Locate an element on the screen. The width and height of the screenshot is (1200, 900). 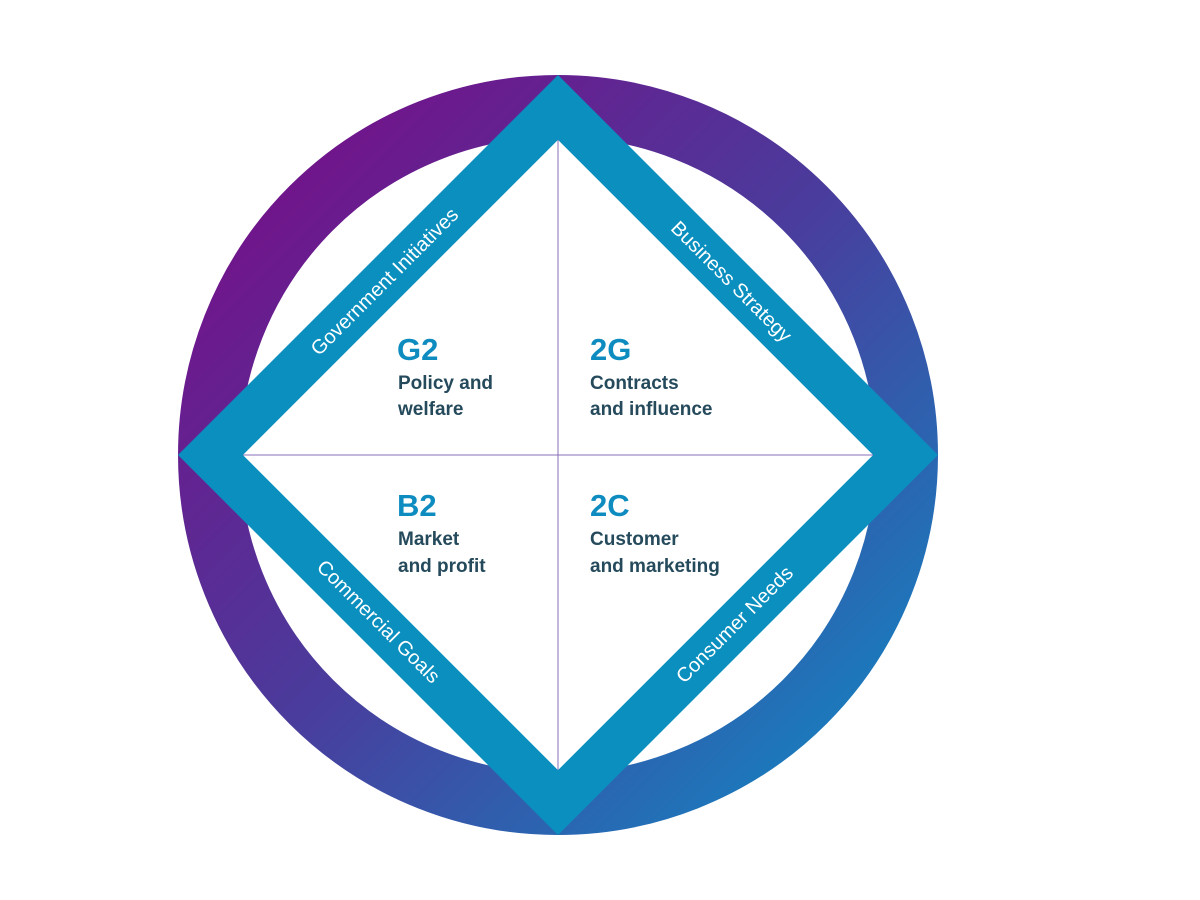
quadrant-2g: 2G Contracts and influence is located at coordinates (651, 376).